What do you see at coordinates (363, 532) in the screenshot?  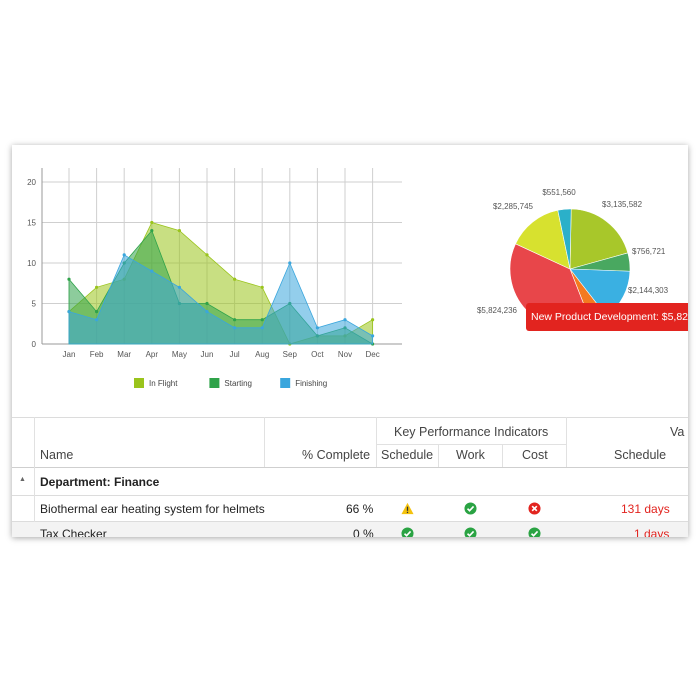 I see `row-complete: 0 %` at bounding box center [363, 532].